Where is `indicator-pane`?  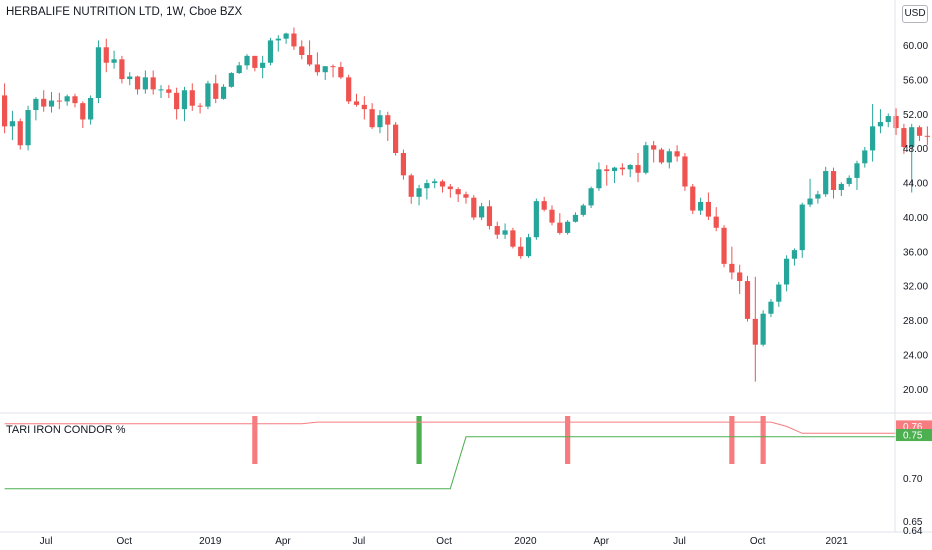
indicator-pane is located at coordinates (468, 453).